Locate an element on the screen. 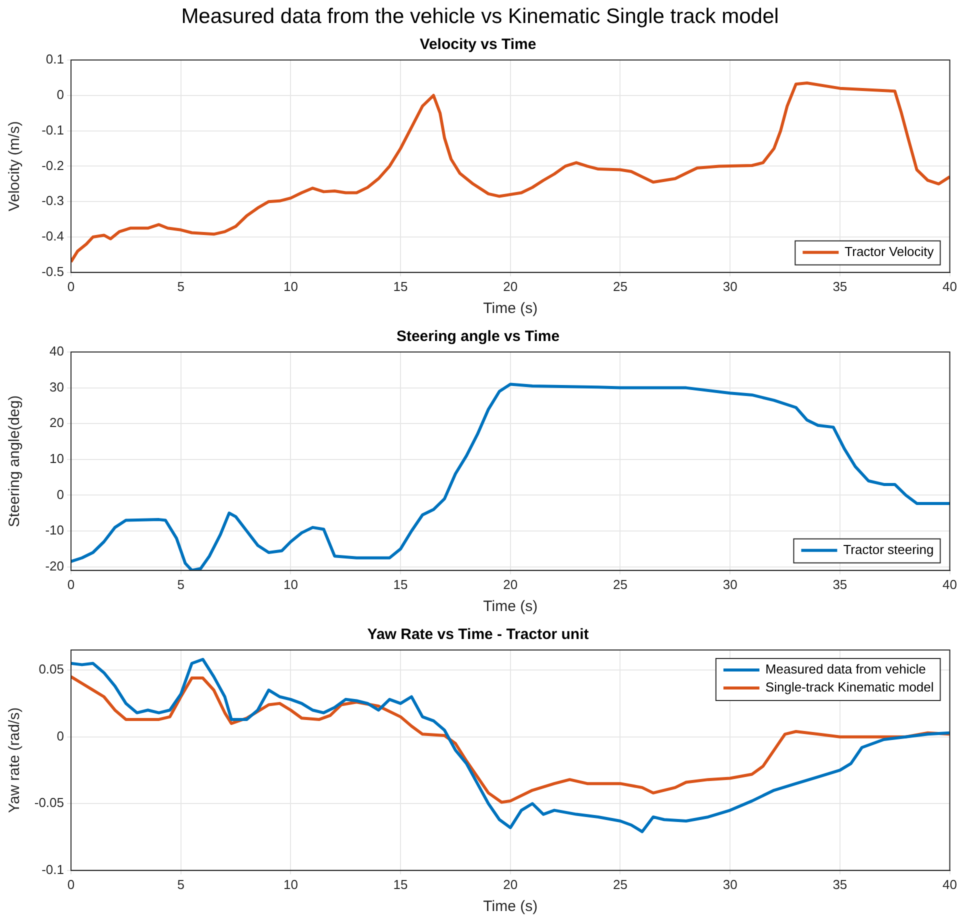 This screenshot has width=960, height=922. y-tick-label: -0.2 is located at coordinates (53, 165).